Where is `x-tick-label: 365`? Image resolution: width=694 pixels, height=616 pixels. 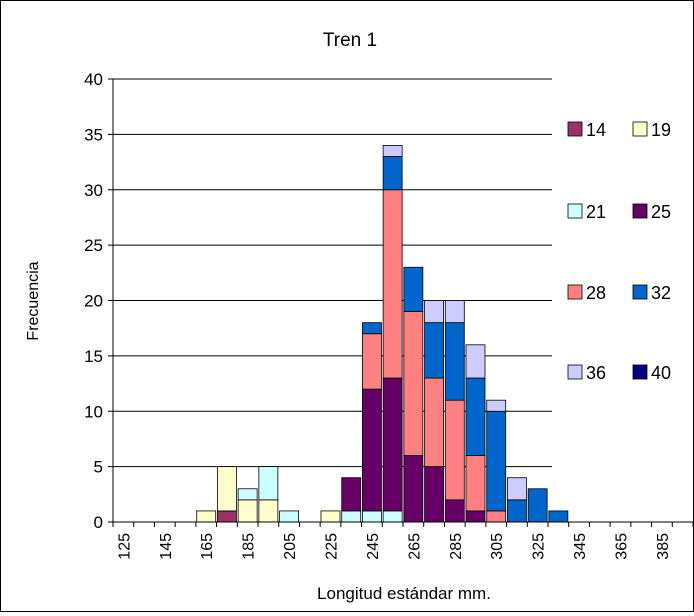
x-tick-label: 365 is located at coordinates (622, 546).